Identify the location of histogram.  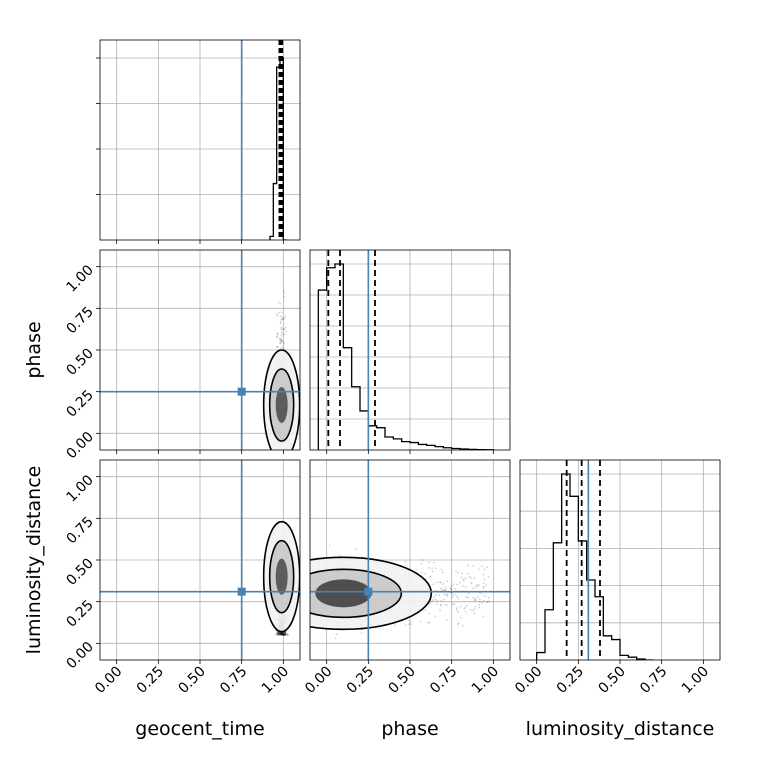
(595, 560).